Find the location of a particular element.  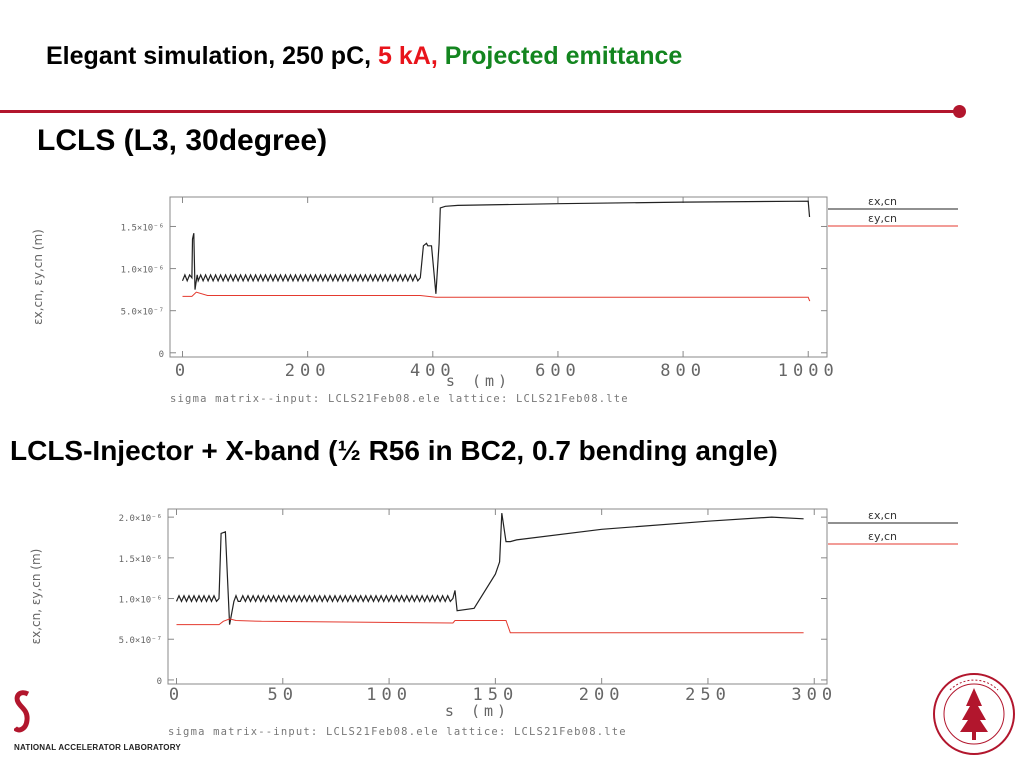

divider-end-dot is located at coordinates (959, 111).